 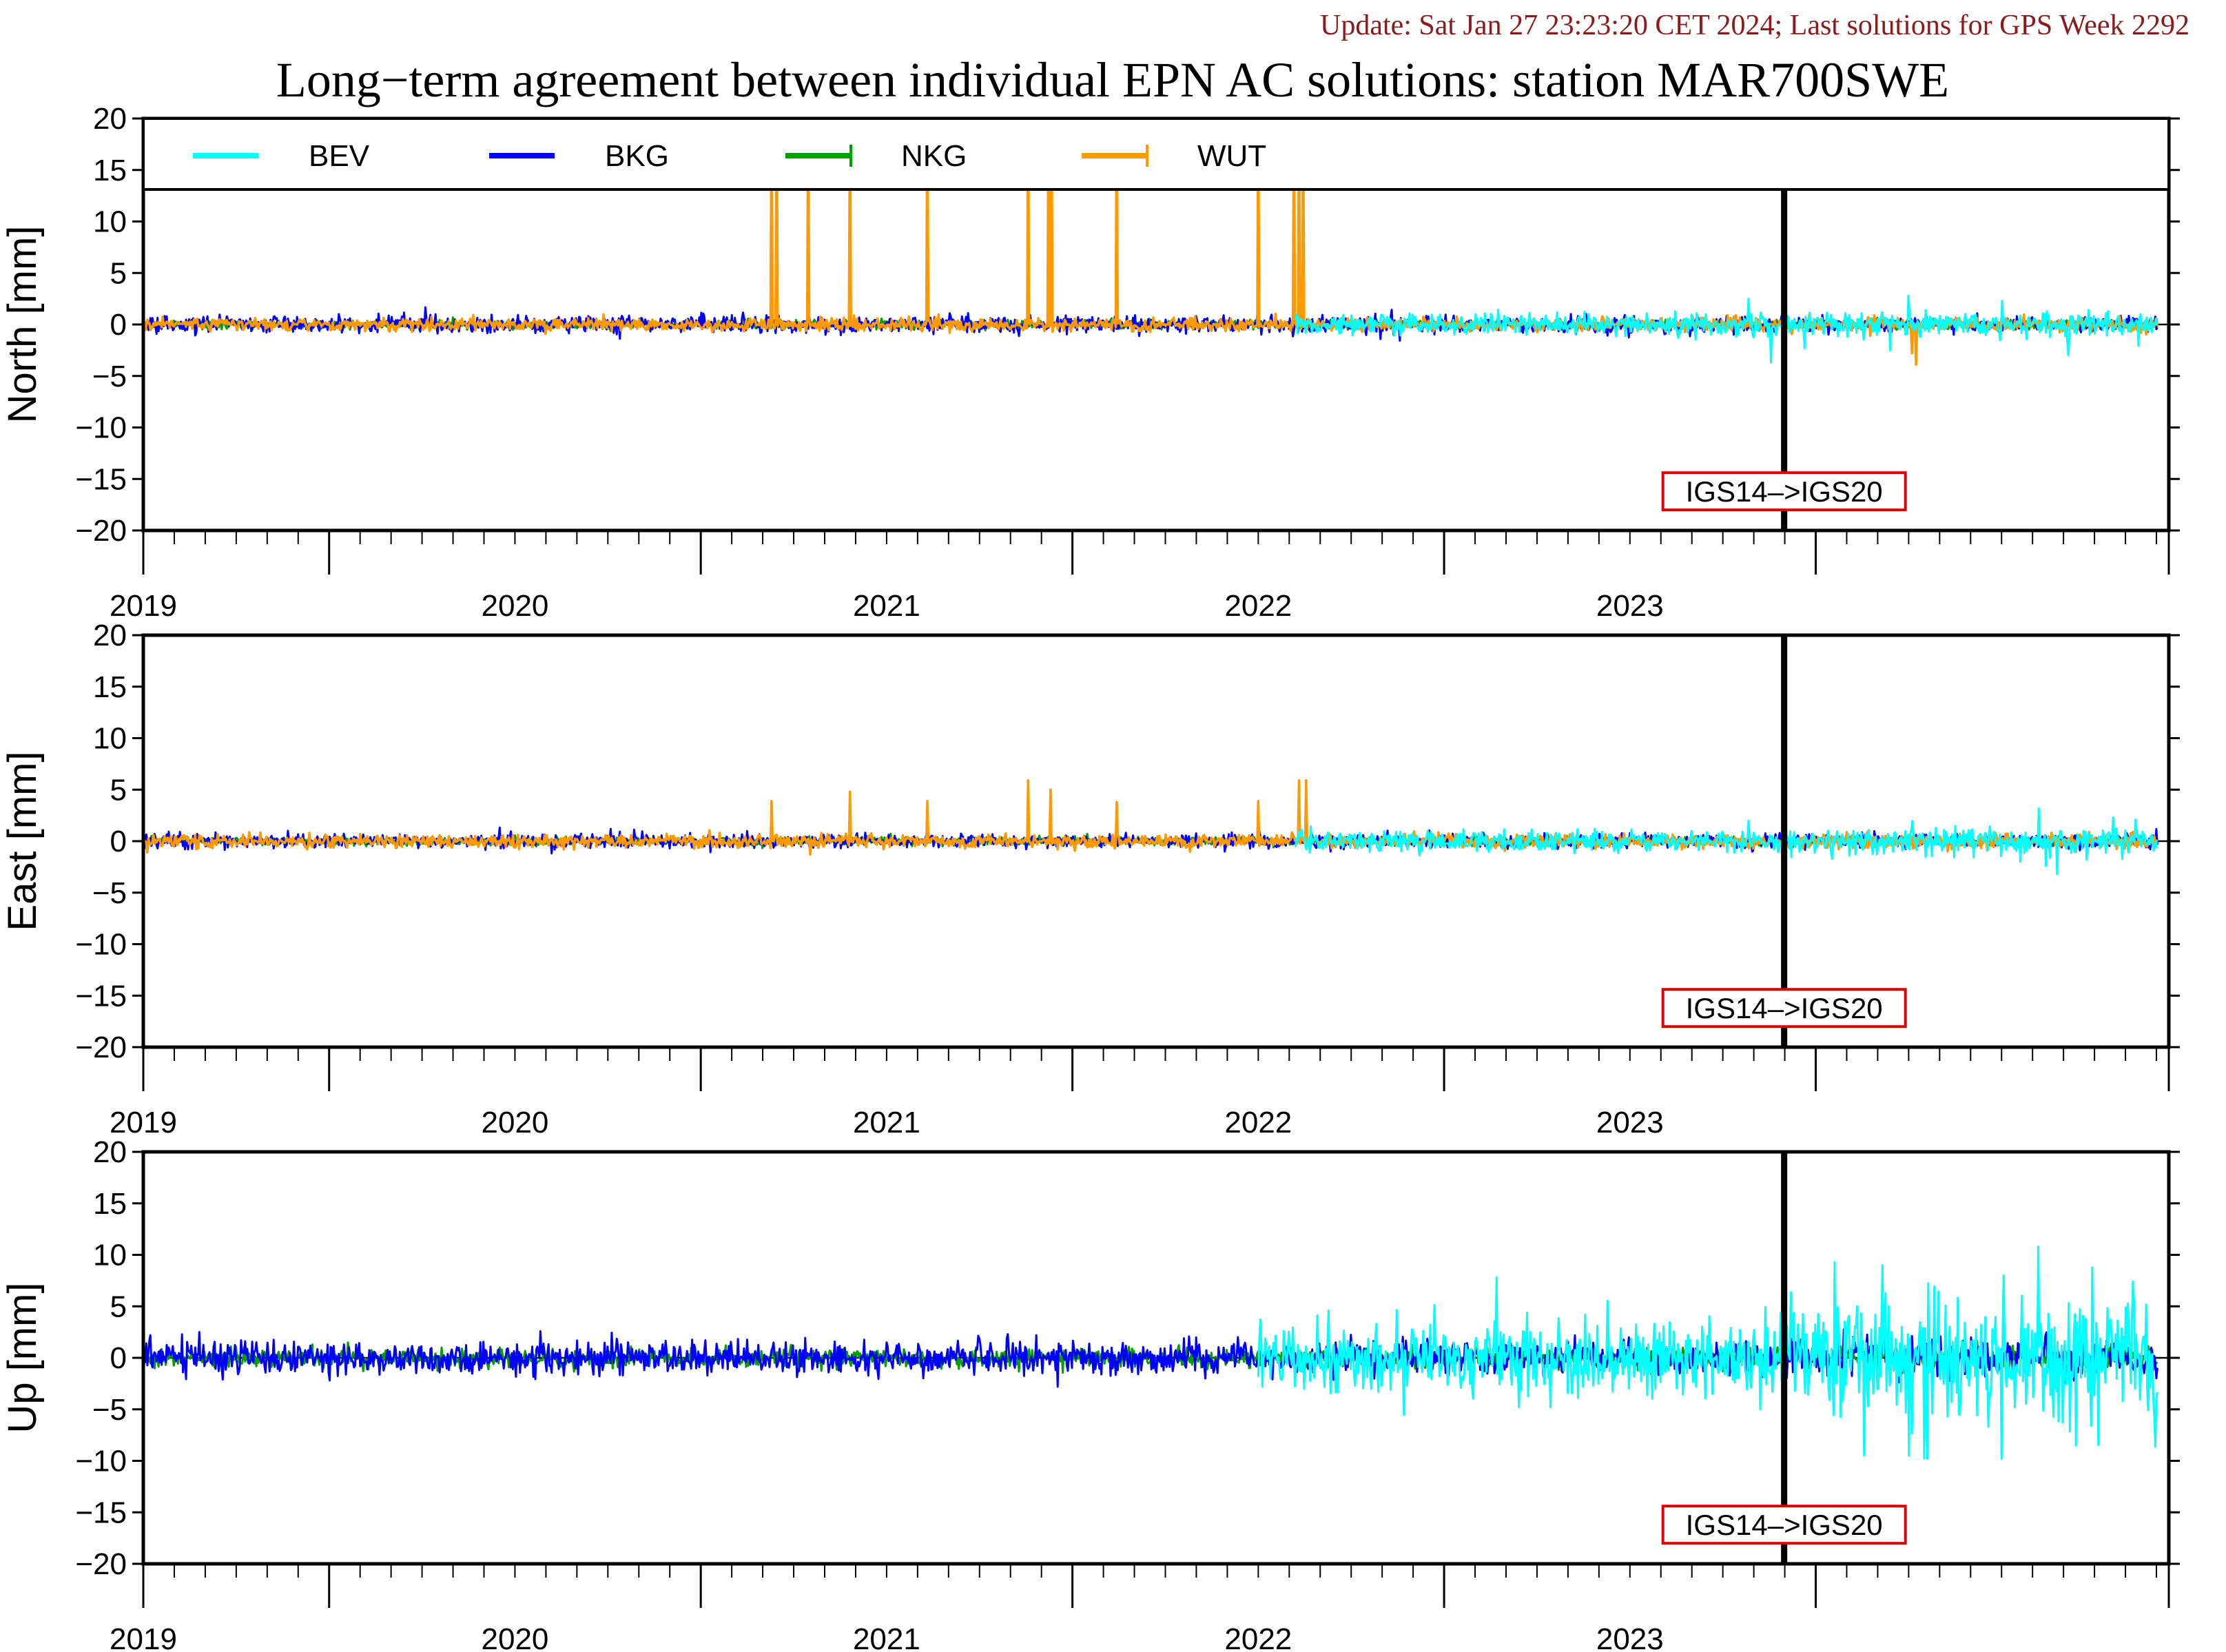 I want to click on y-axis-label: North [mm], so click(x=22, y=325).